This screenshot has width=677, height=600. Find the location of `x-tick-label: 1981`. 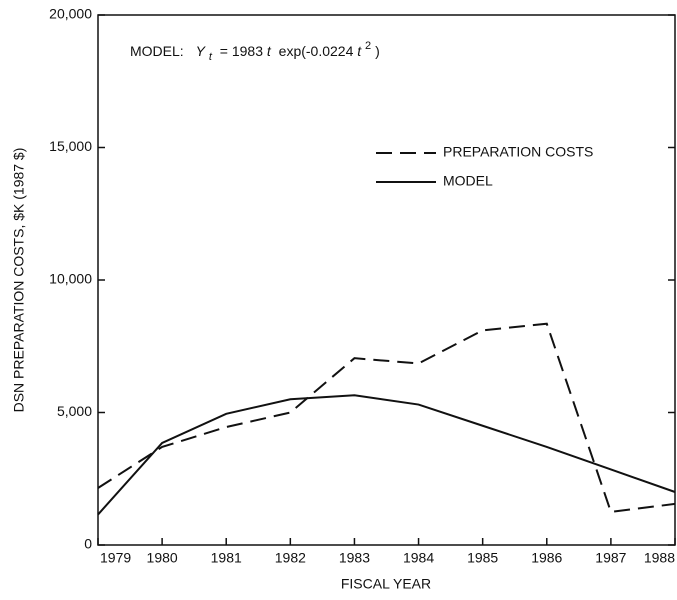

x-tick-label: 1981 is located at coordinates (226, 558).